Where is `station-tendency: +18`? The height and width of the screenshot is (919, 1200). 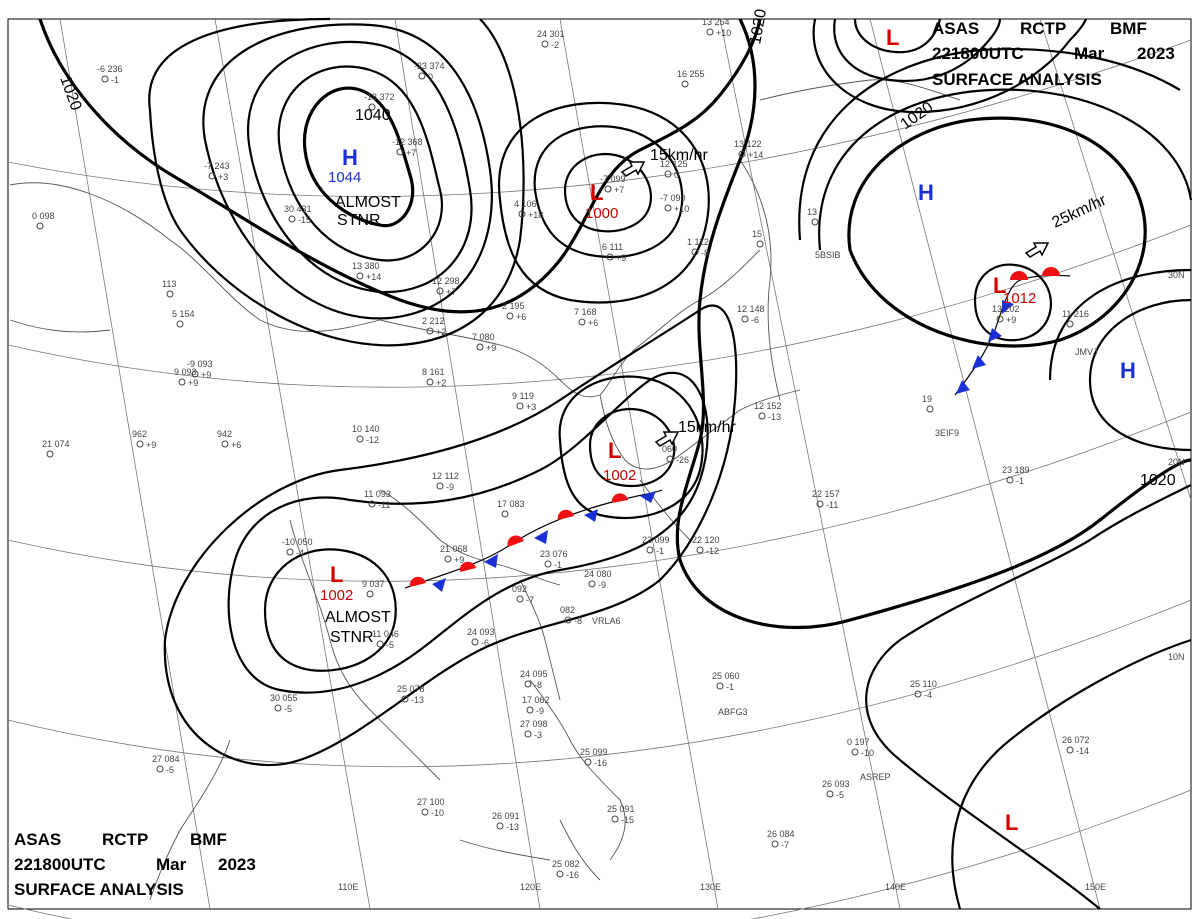 station-tendency: +18 is located at coordinates (535, 215).